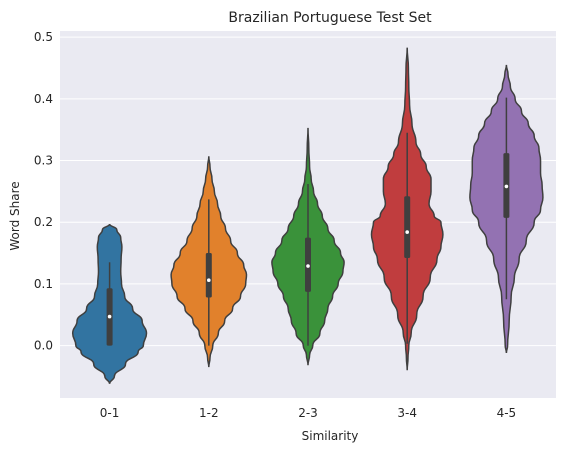 This screenshot has width=564, height=453. What do you see at coordinates (43, 222) in the screenshot?
I see `y-tick-label: 0.2` at bounding box center [43, 222].